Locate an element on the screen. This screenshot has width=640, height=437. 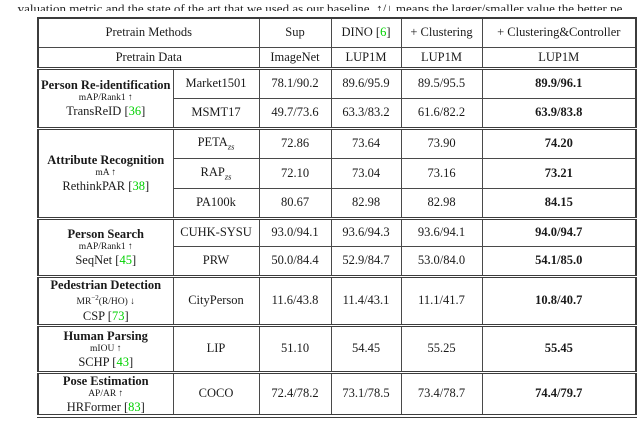
pretrain-data-label: Pretrain Data is located at coordinates (148, 57).